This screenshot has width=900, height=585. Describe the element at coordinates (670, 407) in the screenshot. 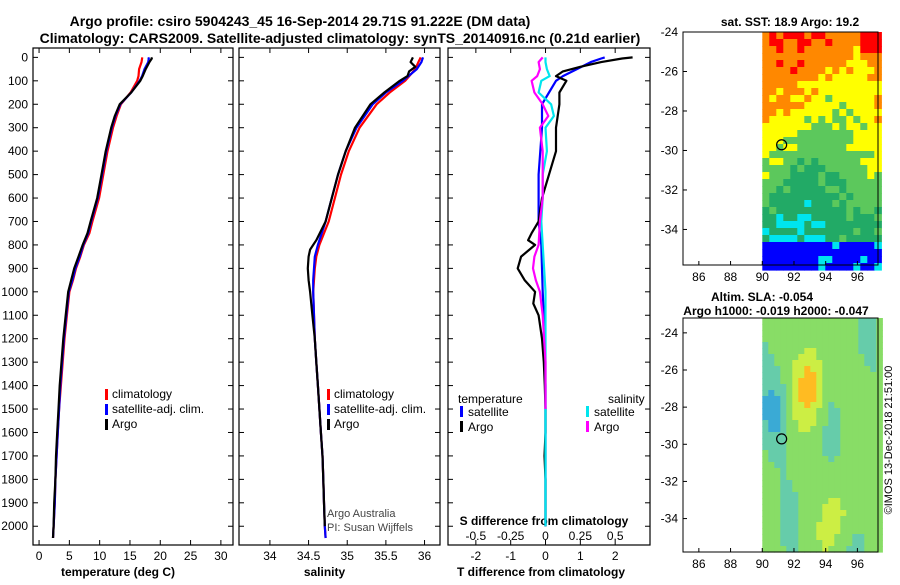

I see `map-y-tick-label: -28` at that location.